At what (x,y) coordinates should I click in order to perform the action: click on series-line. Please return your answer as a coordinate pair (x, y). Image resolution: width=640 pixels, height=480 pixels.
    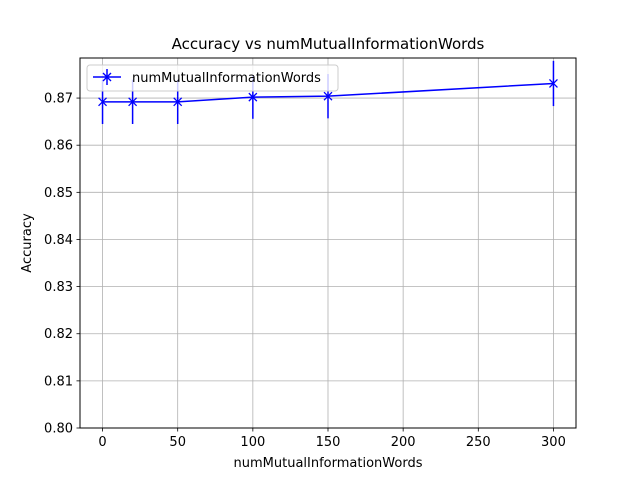
    Looking at the image, I should click on (328, 92).